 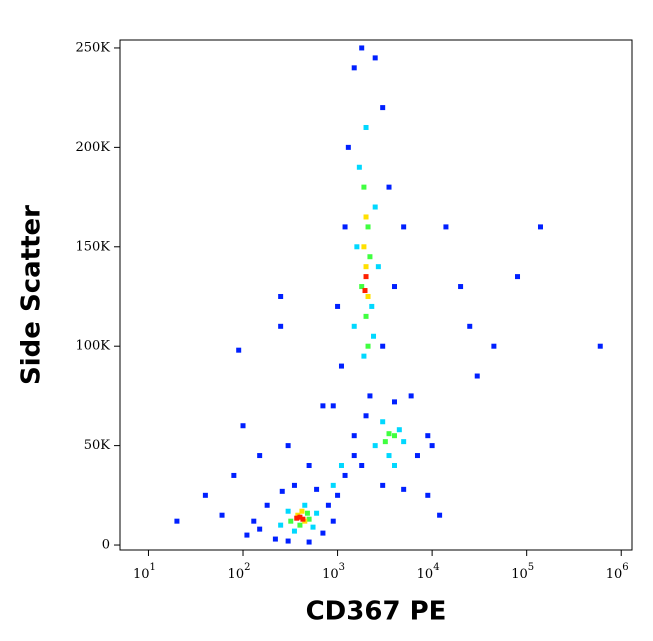 I want to click on y-tick-label: 200K, so click(x=92, y=147).